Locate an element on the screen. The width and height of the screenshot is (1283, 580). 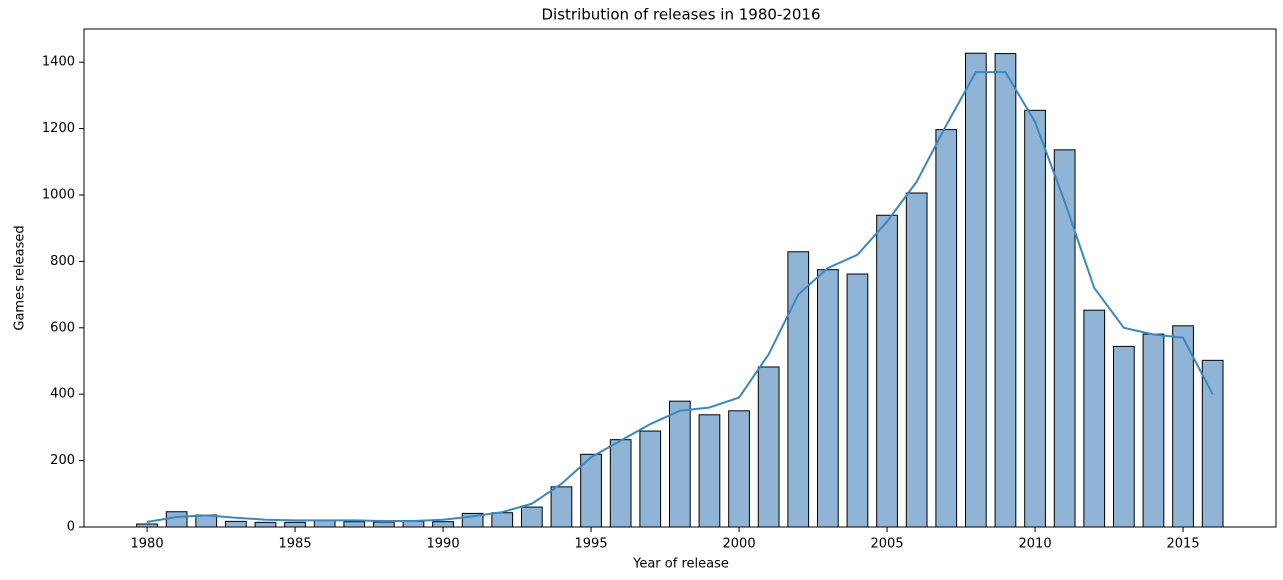
x-tick-label: 1990 is located at coordinates (443, 544).